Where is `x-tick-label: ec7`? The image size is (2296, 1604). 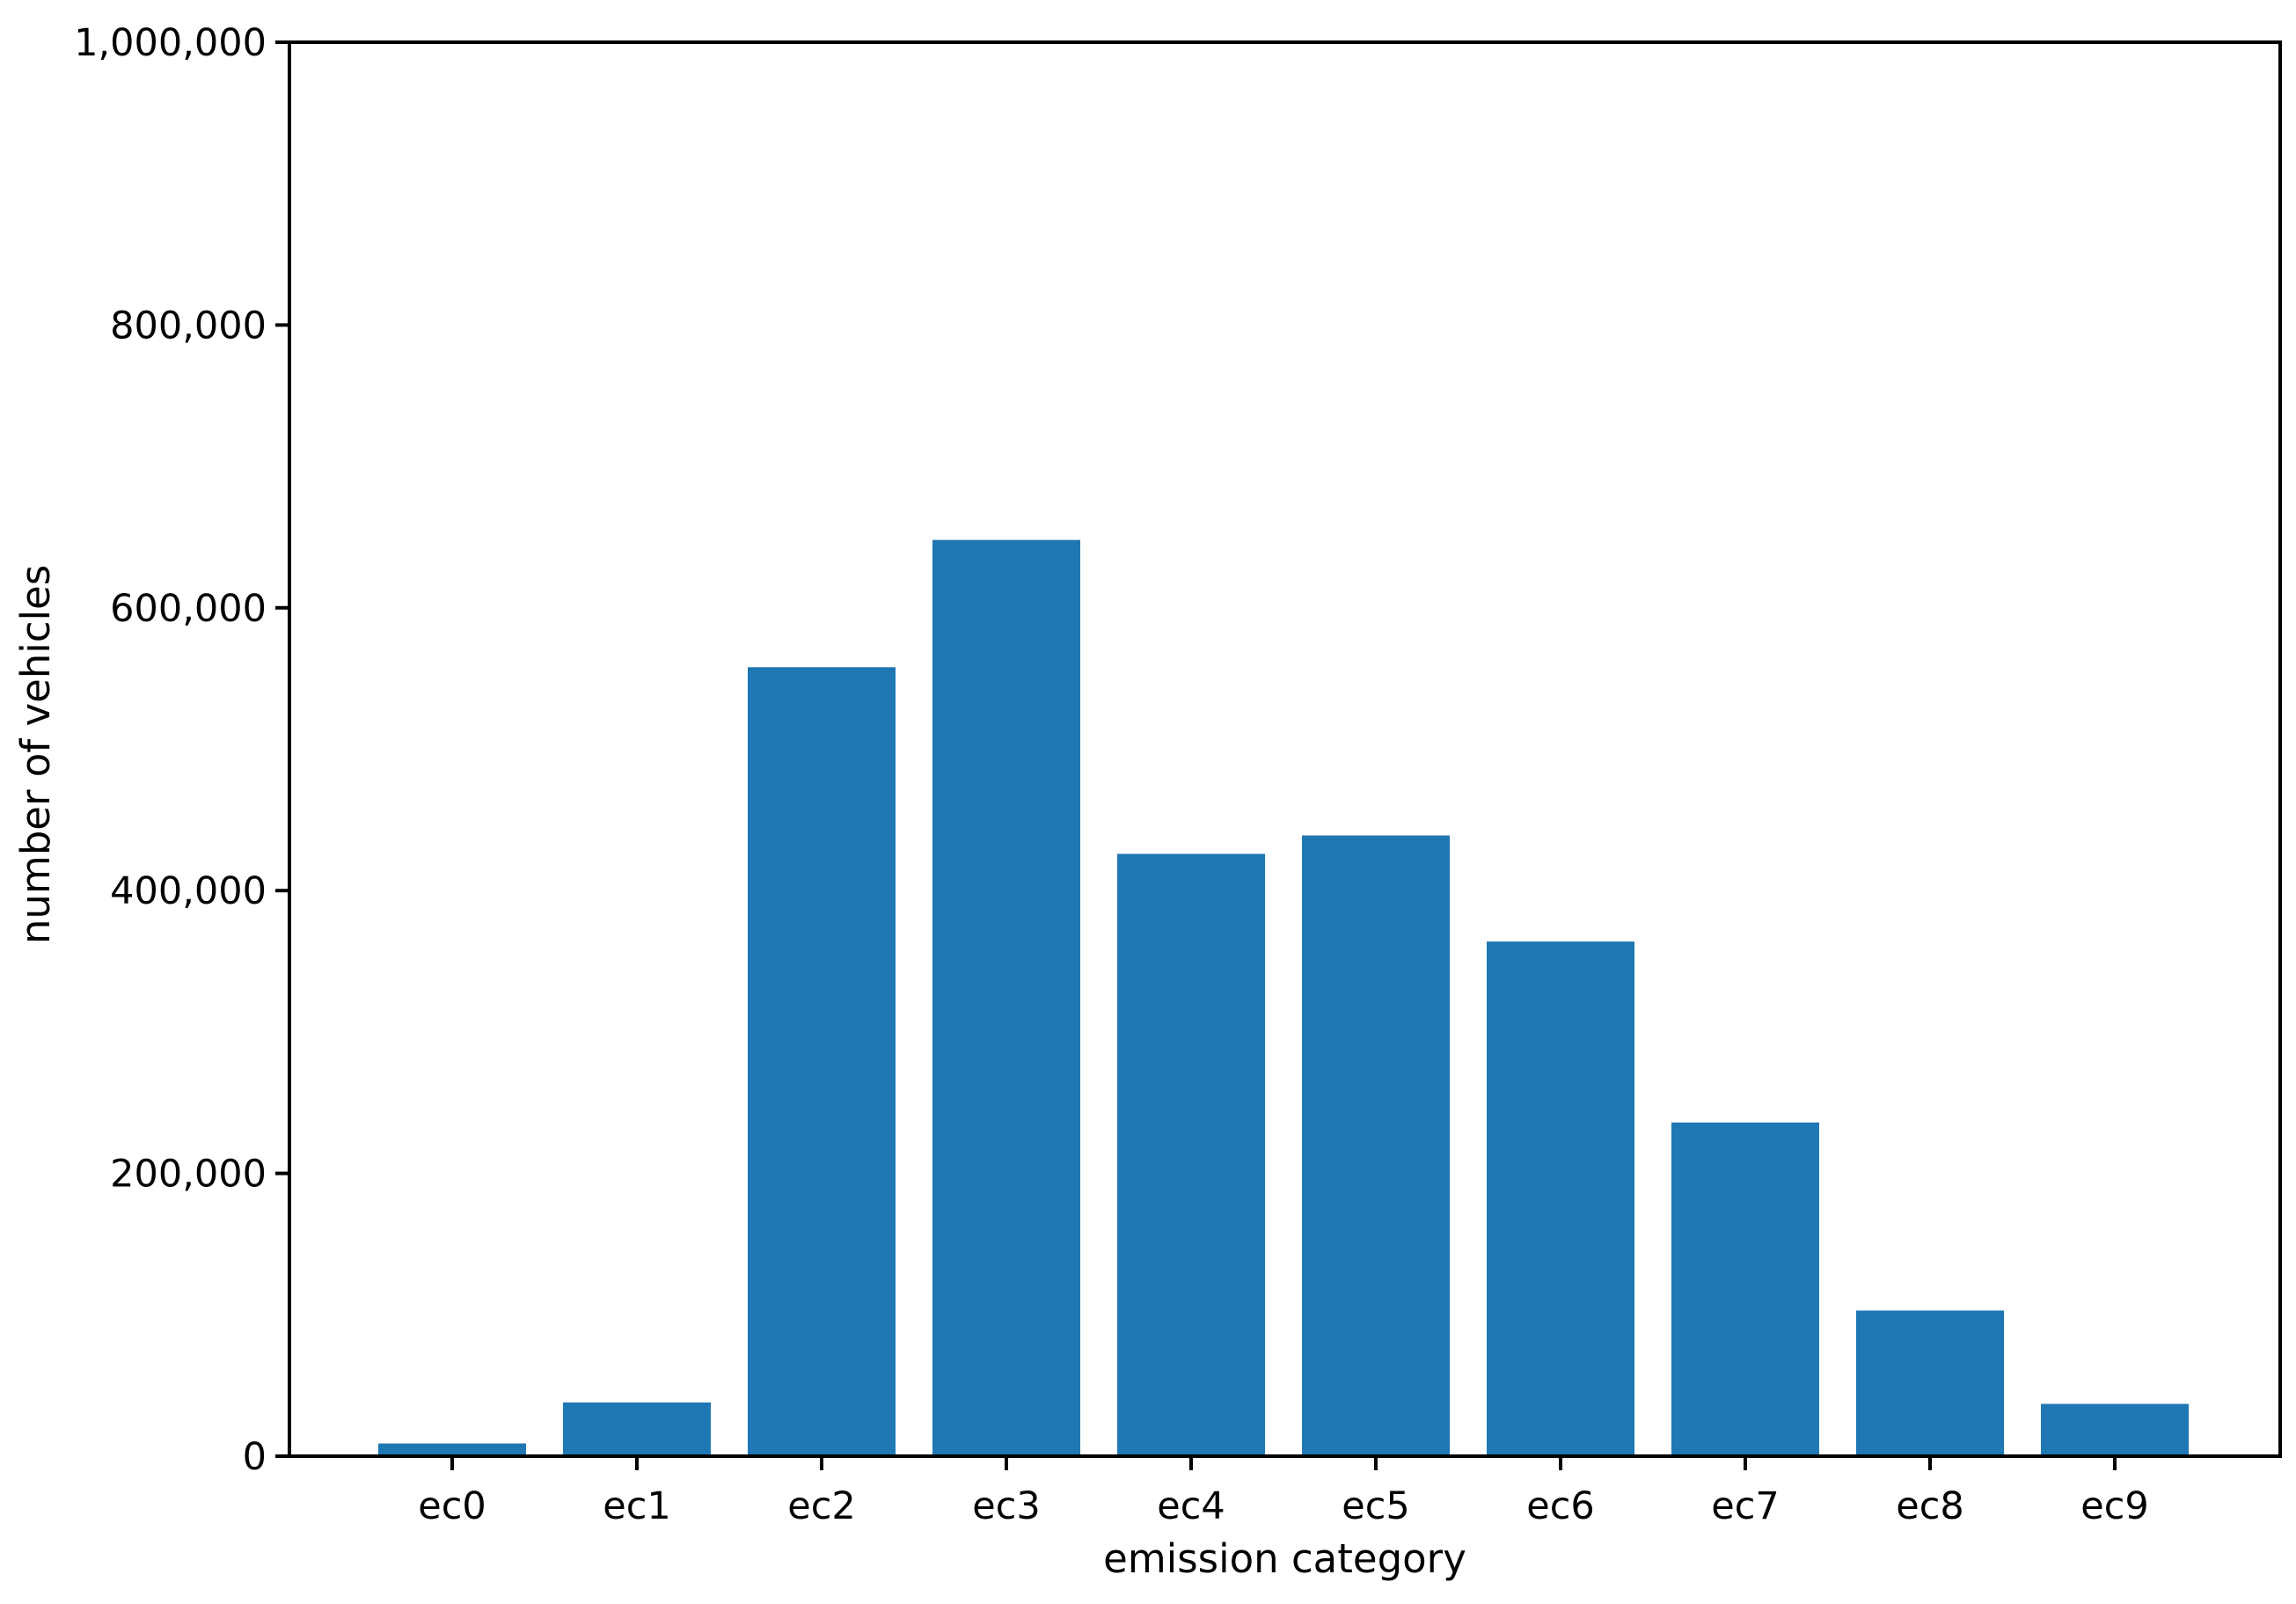 x-tick-label: ec7 is located at coordinates (1745, 1506).